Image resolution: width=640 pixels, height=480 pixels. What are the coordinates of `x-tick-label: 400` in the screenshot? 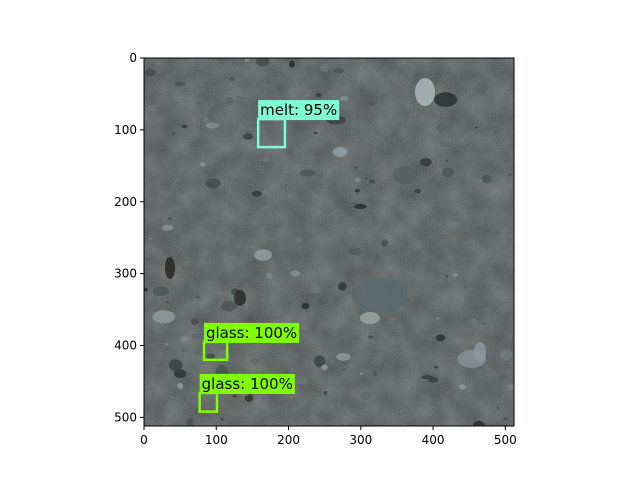 It's located at (433, 440).